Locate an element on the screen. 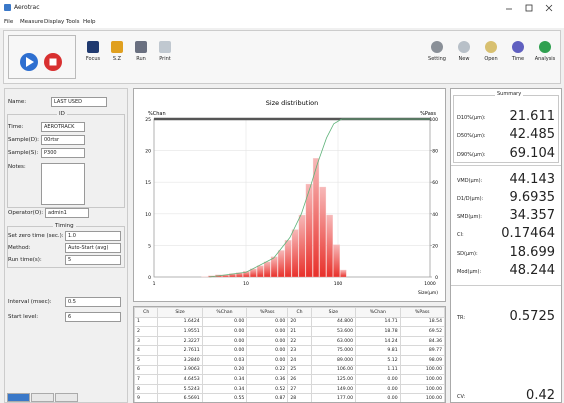 The width and height of the screenshot is (564, 403). toolbar-button: Setting is located at coordinates (437, 51).